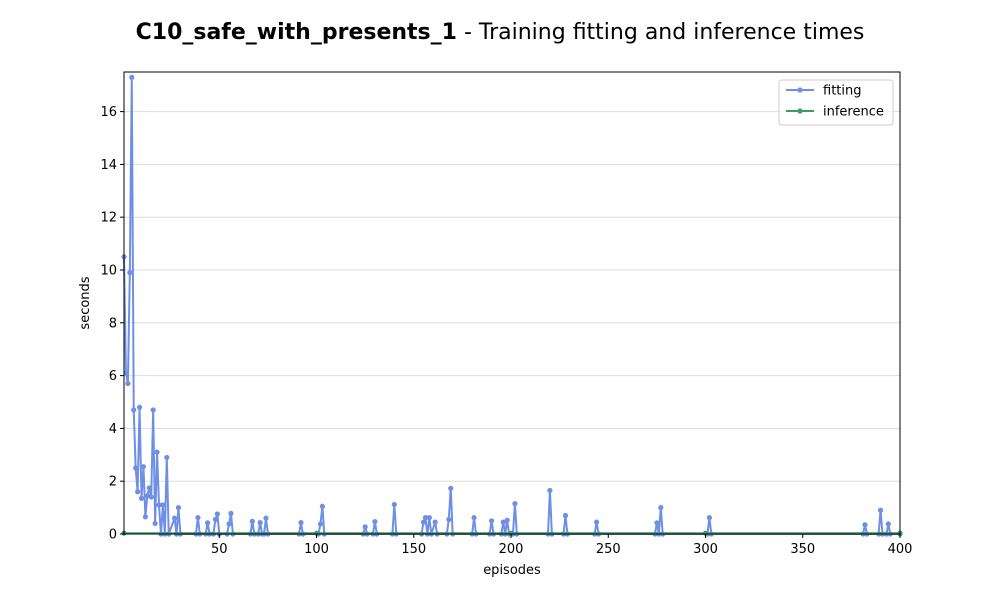 Image resolution: width=1000 pixels, height=600 pixels. Describe the element at coordinates (113, 535) in the screenshot. I see `y-tick-label: 0` at that location.